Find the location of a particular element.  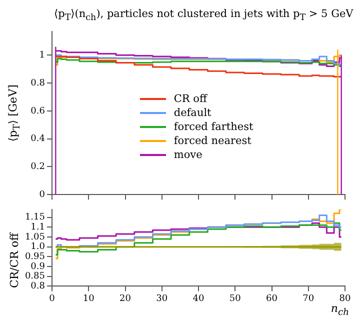

x-axis-title: n$_{ch}$ is located at coordinates (339, 310).